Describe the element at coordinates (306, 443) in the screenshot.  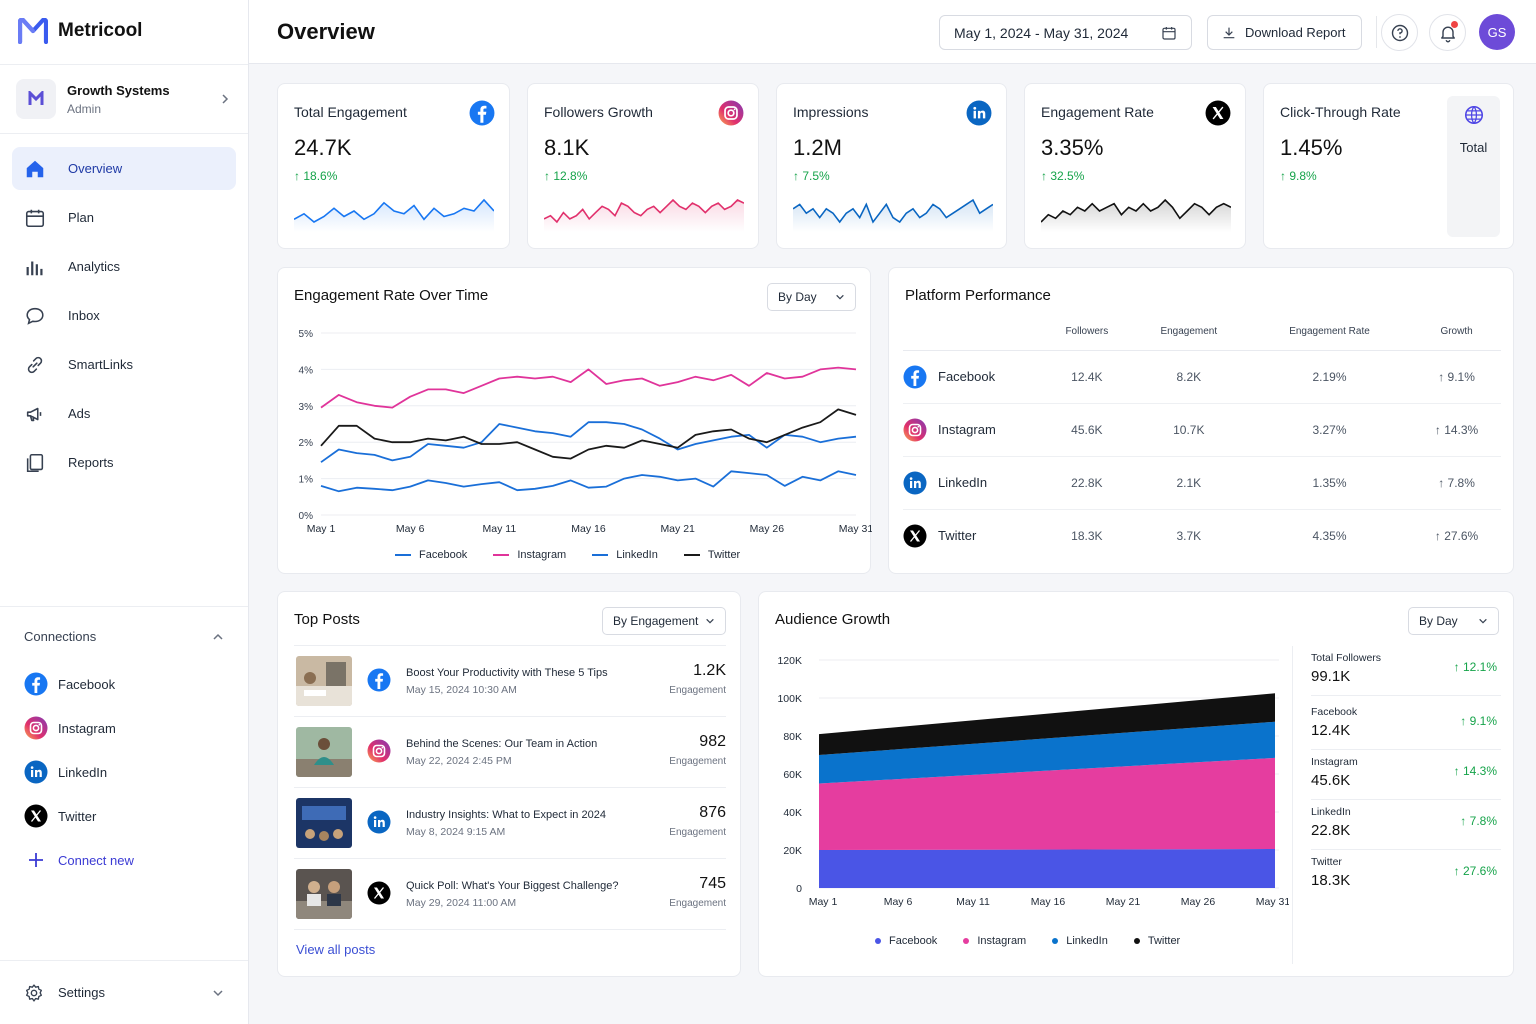
I see `y-tick-label: 2%` at that location.